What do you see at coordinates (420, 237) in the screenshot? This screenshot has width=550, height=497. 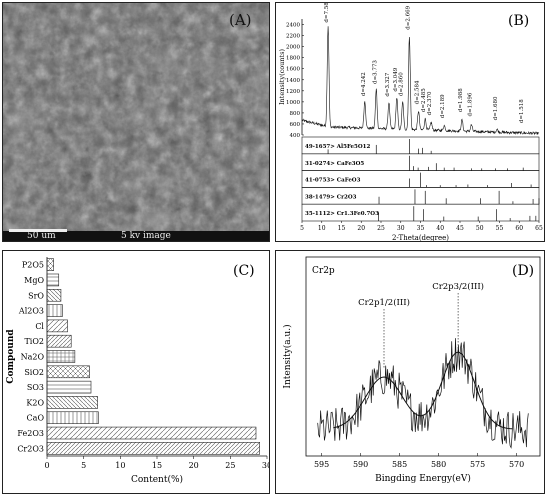 I see `xrd-x-axis-label: 2-Theta(degree)` at bounding box center [420, 237].